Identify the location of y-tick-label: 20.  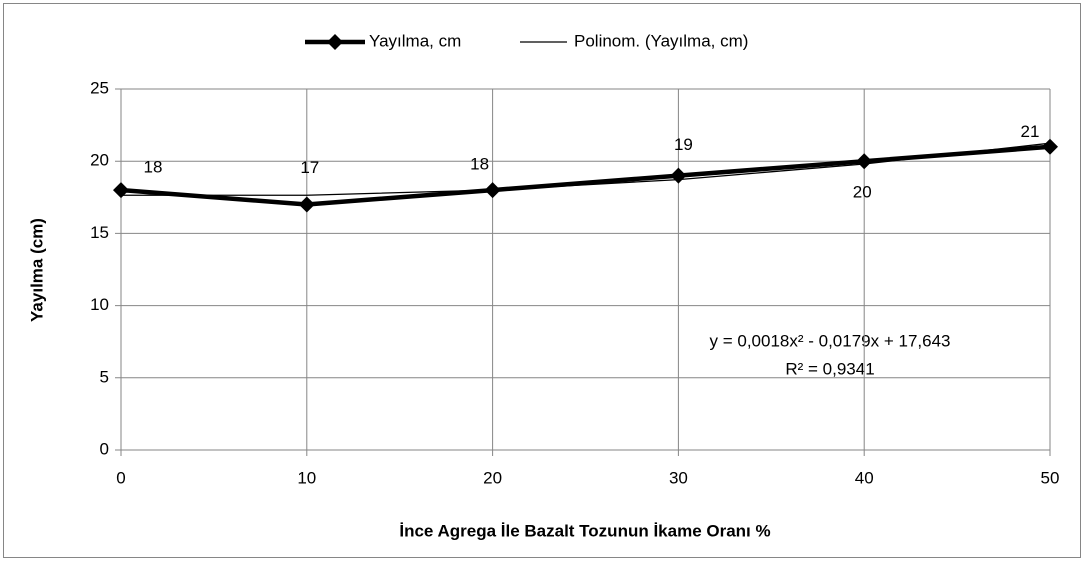
(99, 160).